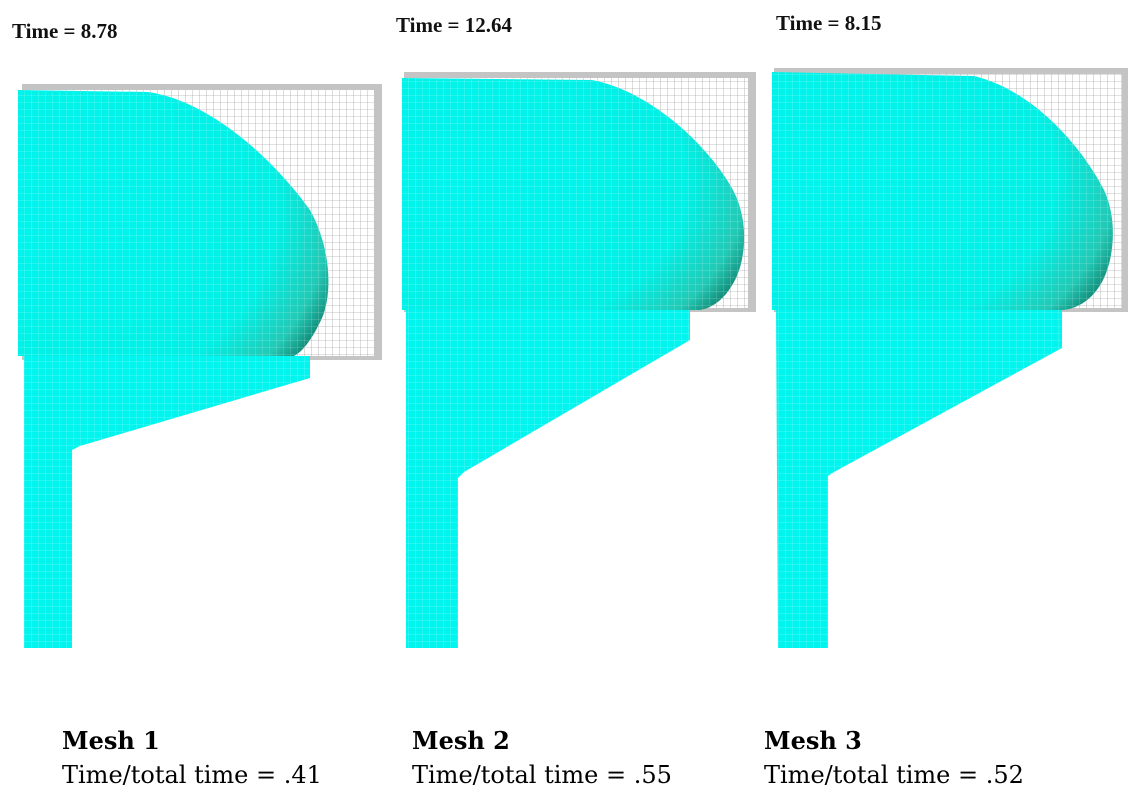 The image size is (1128, 793). What do you see at coordinates (813, 740) in the screenshot?
I see `mesh-name: Mesh 3` at bounding box center [813, 740].